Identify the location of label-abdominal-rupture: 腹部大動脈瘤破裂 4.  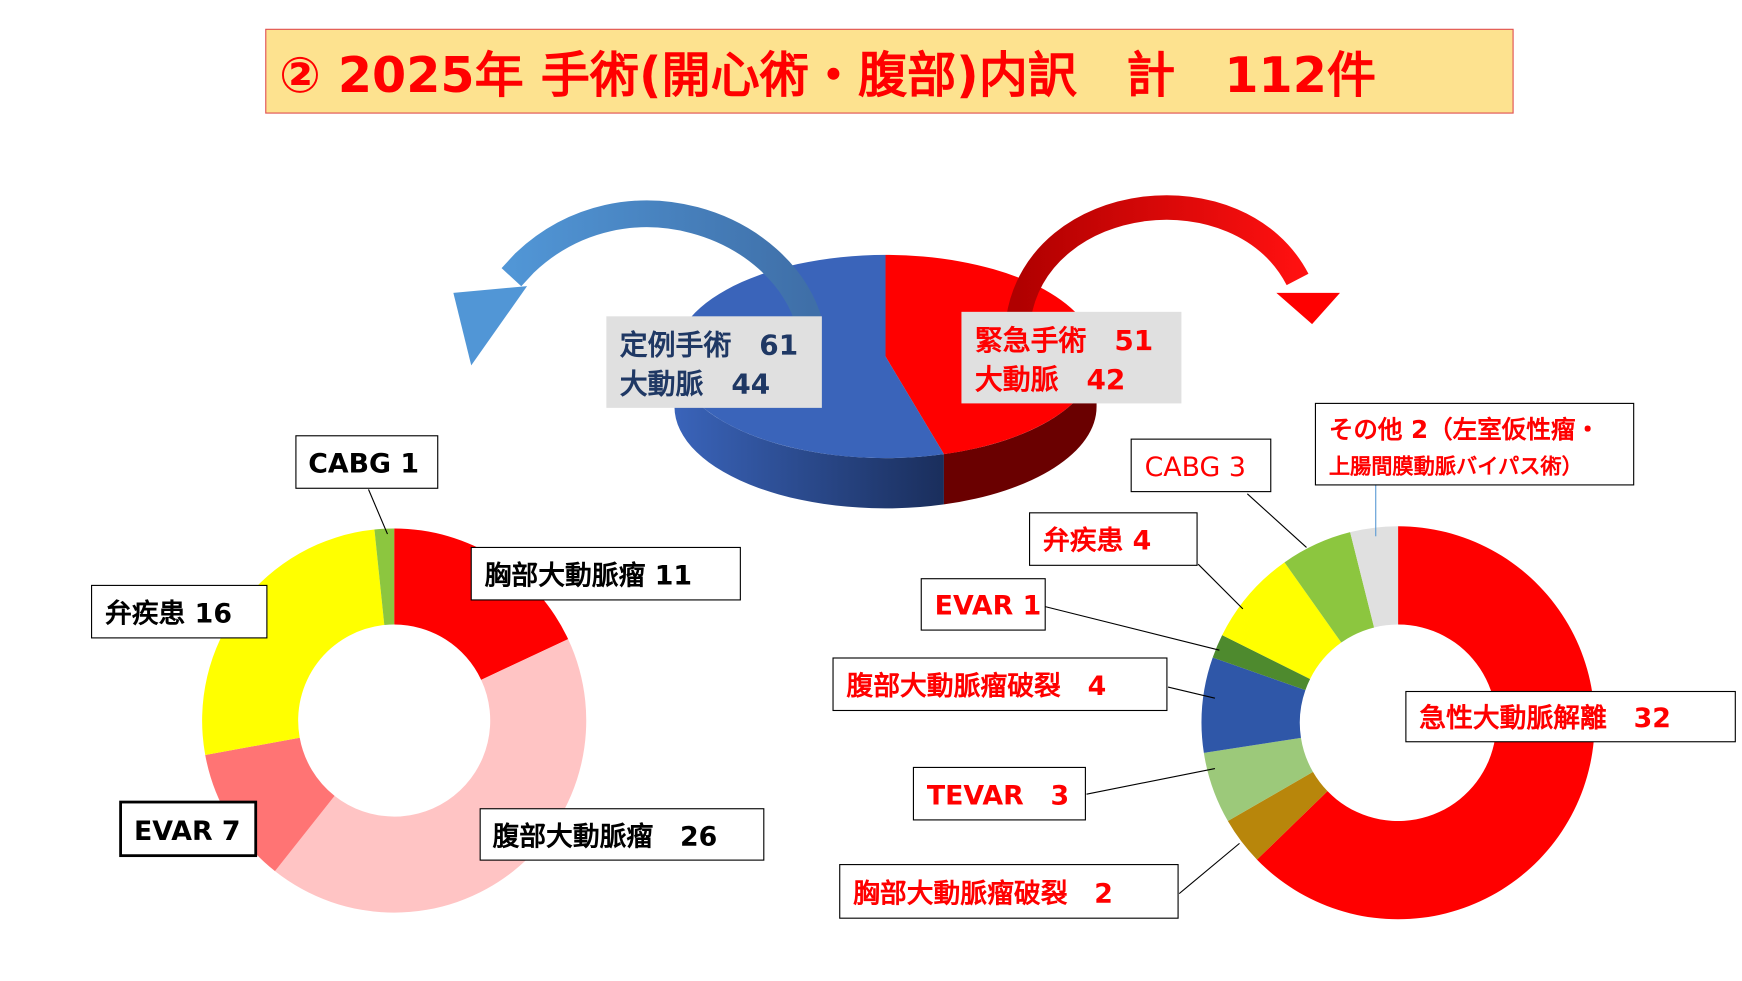
(1000, 684).